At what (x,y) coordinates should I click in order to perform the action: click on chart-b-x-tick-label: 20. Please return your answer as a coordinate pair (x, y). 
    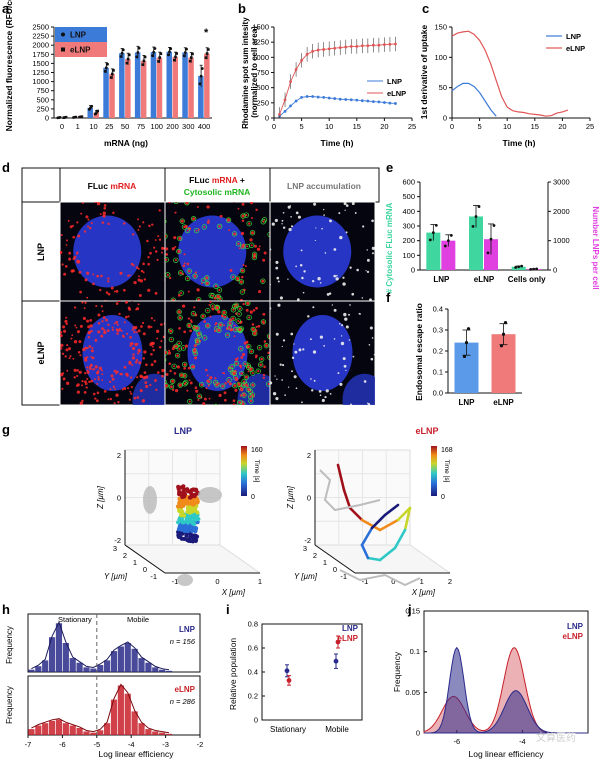
    Looking at the image, I should click on (384, 126).